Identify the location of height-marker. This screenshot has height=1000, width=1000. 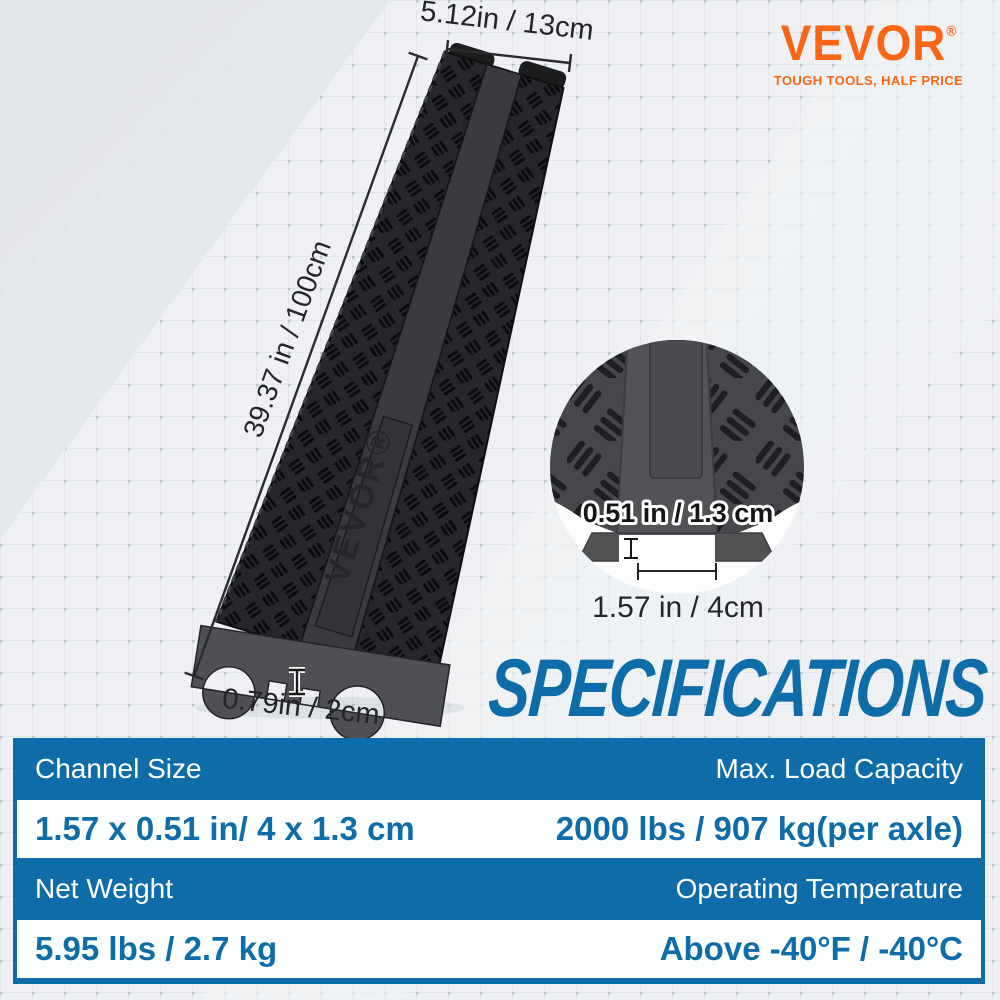
(297, 682).